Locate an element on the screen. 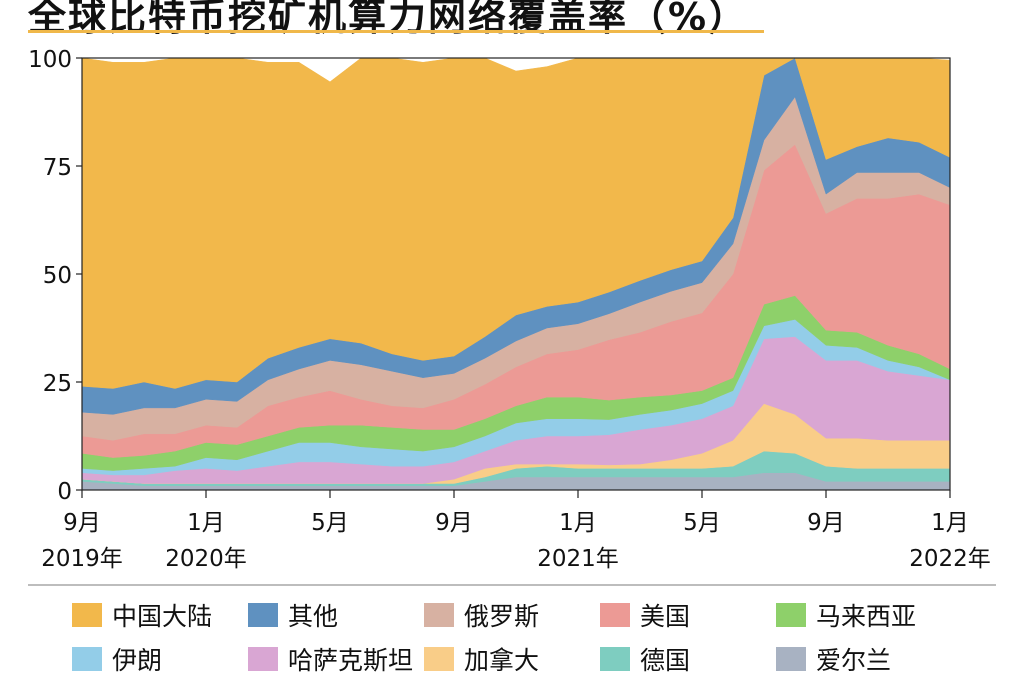 This screenshot has width=1024, height=682. legend-item: 其他 is located at coordinates (336, 615).